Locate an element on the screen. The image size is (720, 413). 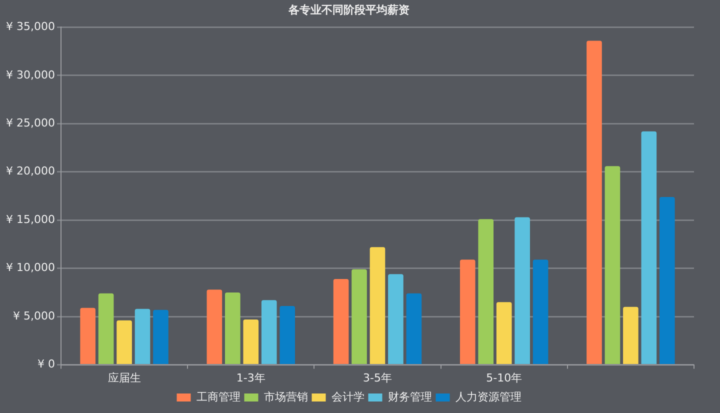
legend-label: 工商管理 is located at coordinates (218, 397).